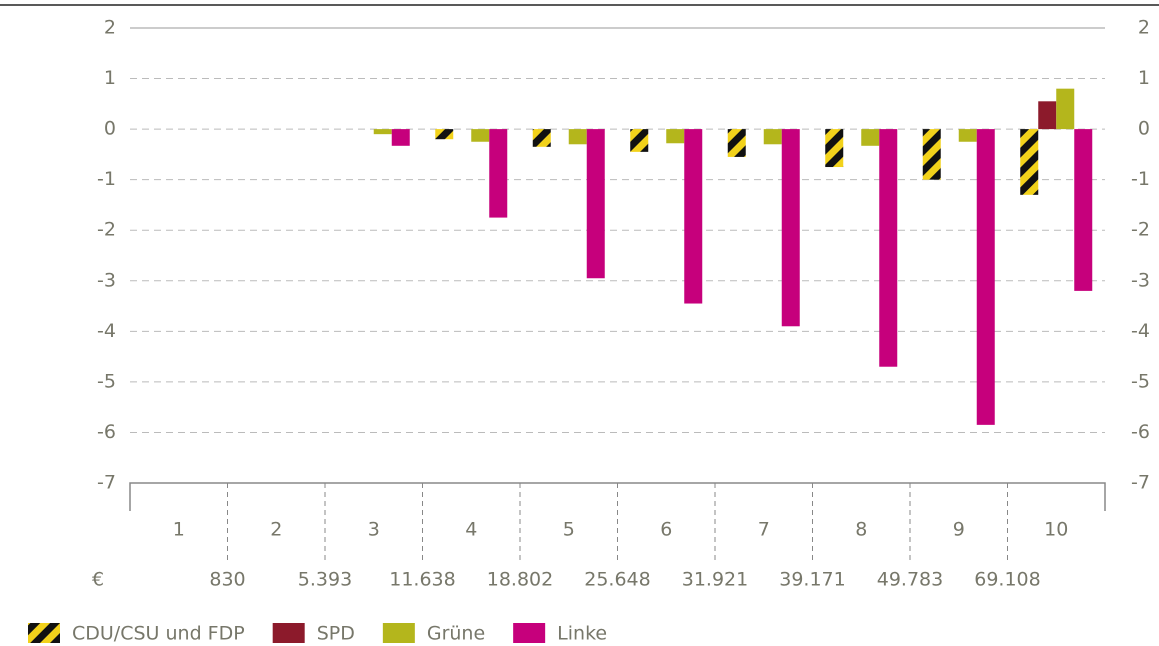 Image resolution: width=1159 pixels, height=646 pixels. I want to click on y2-tick-label: -1, so click(1140, 179).